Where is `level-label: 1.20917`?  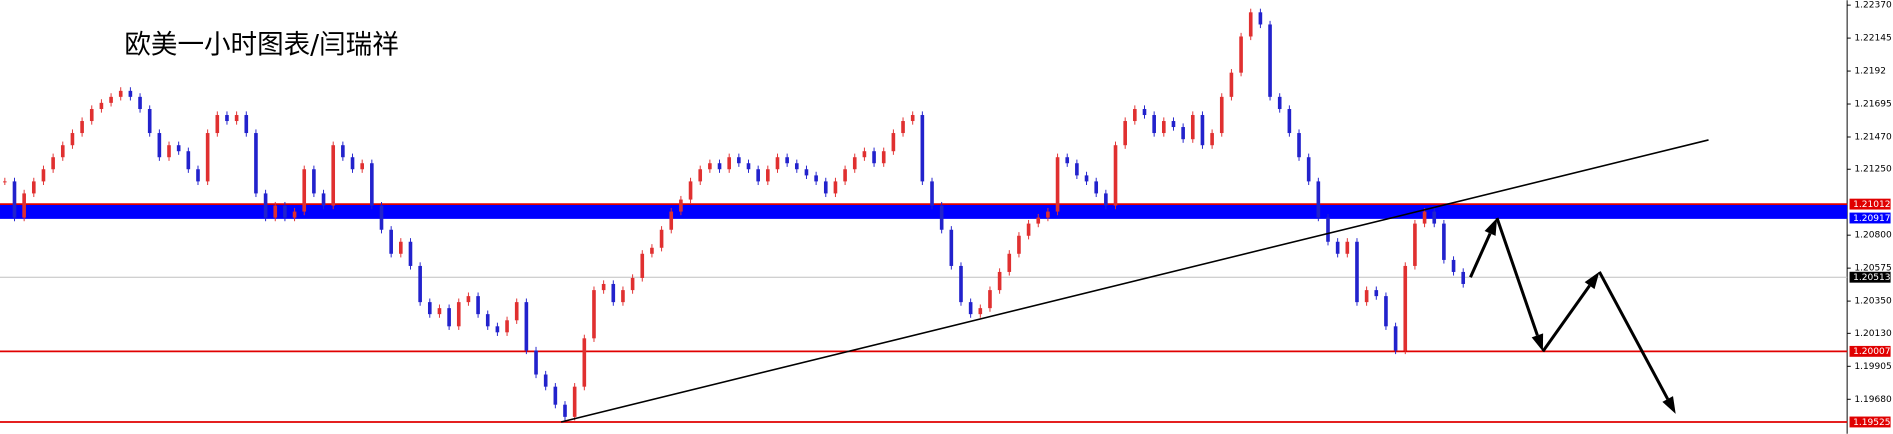
level-label: 1.20917 is located at coordinates (1871, 219).